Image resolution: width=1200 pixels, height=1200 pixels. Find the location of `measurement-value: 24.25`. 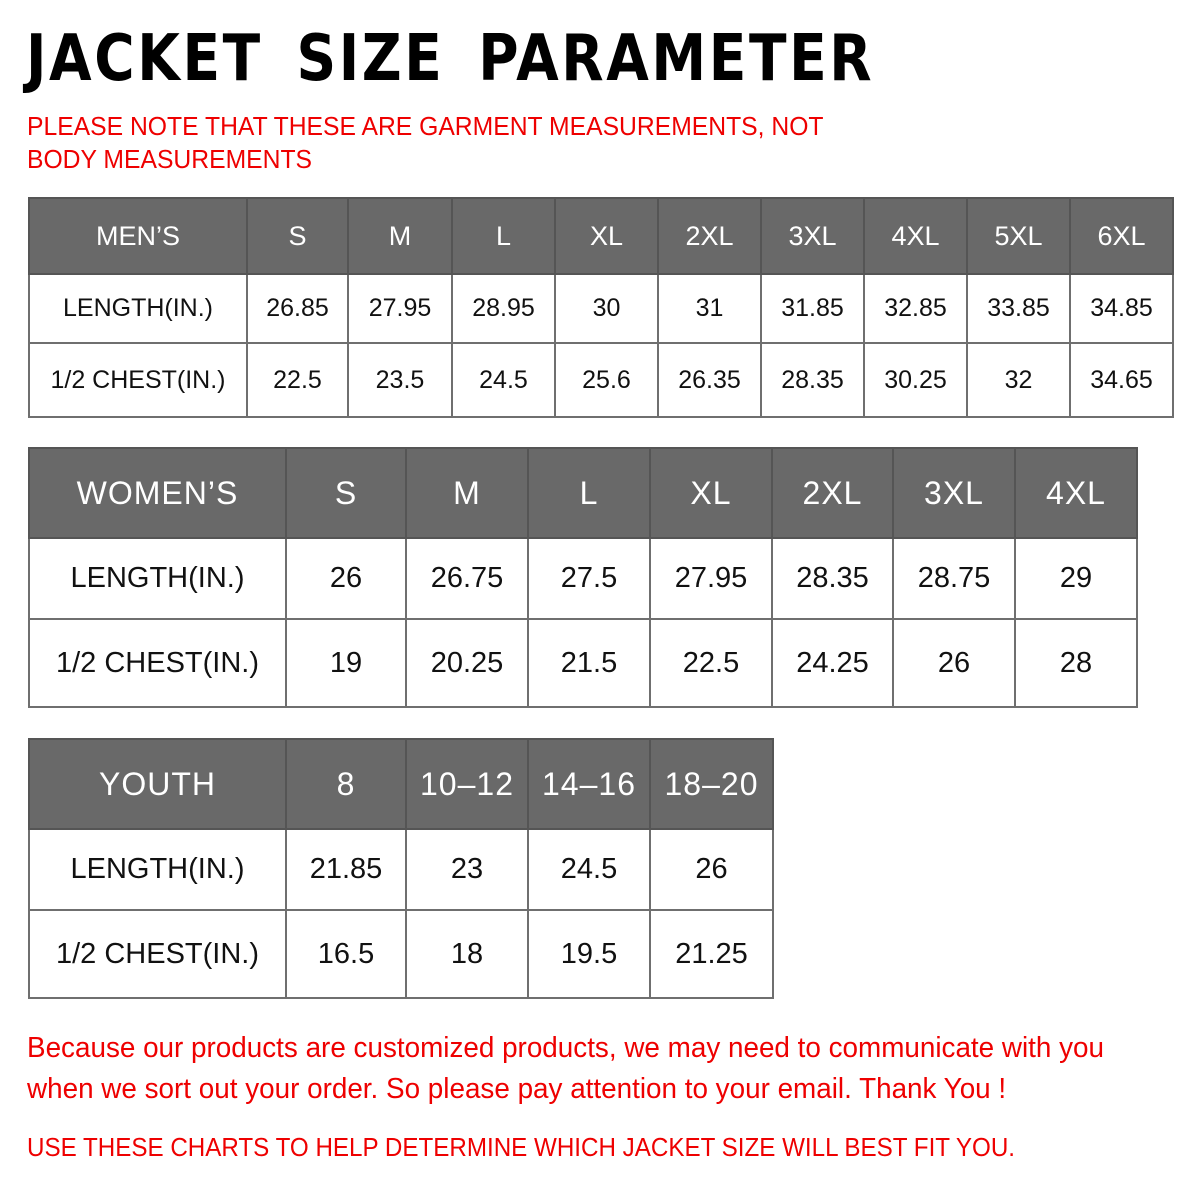

measurement-value: 24.25 is located at coordinates (832, 663).